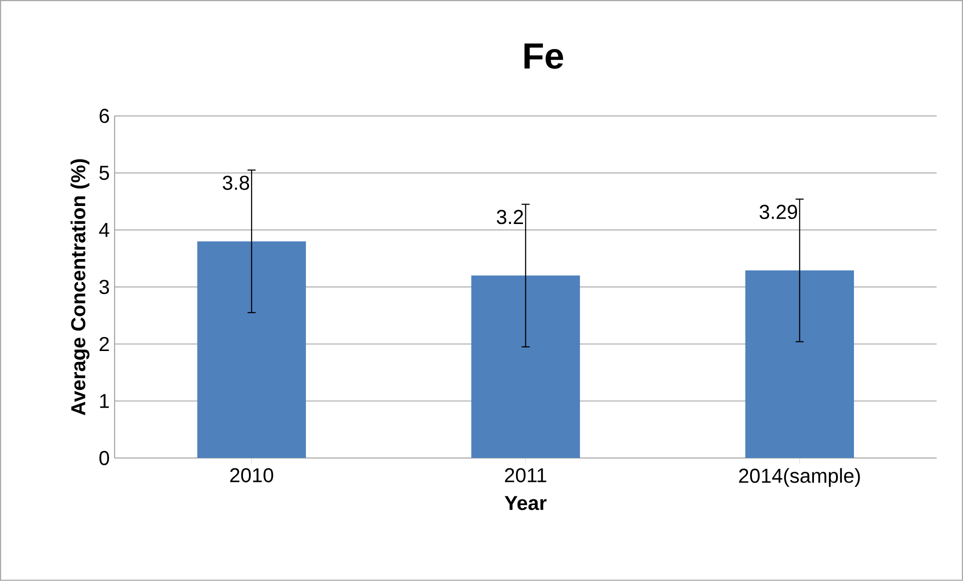 The image size is (963, 581). I want to click on chart-title: Fe, so click(544, 56).